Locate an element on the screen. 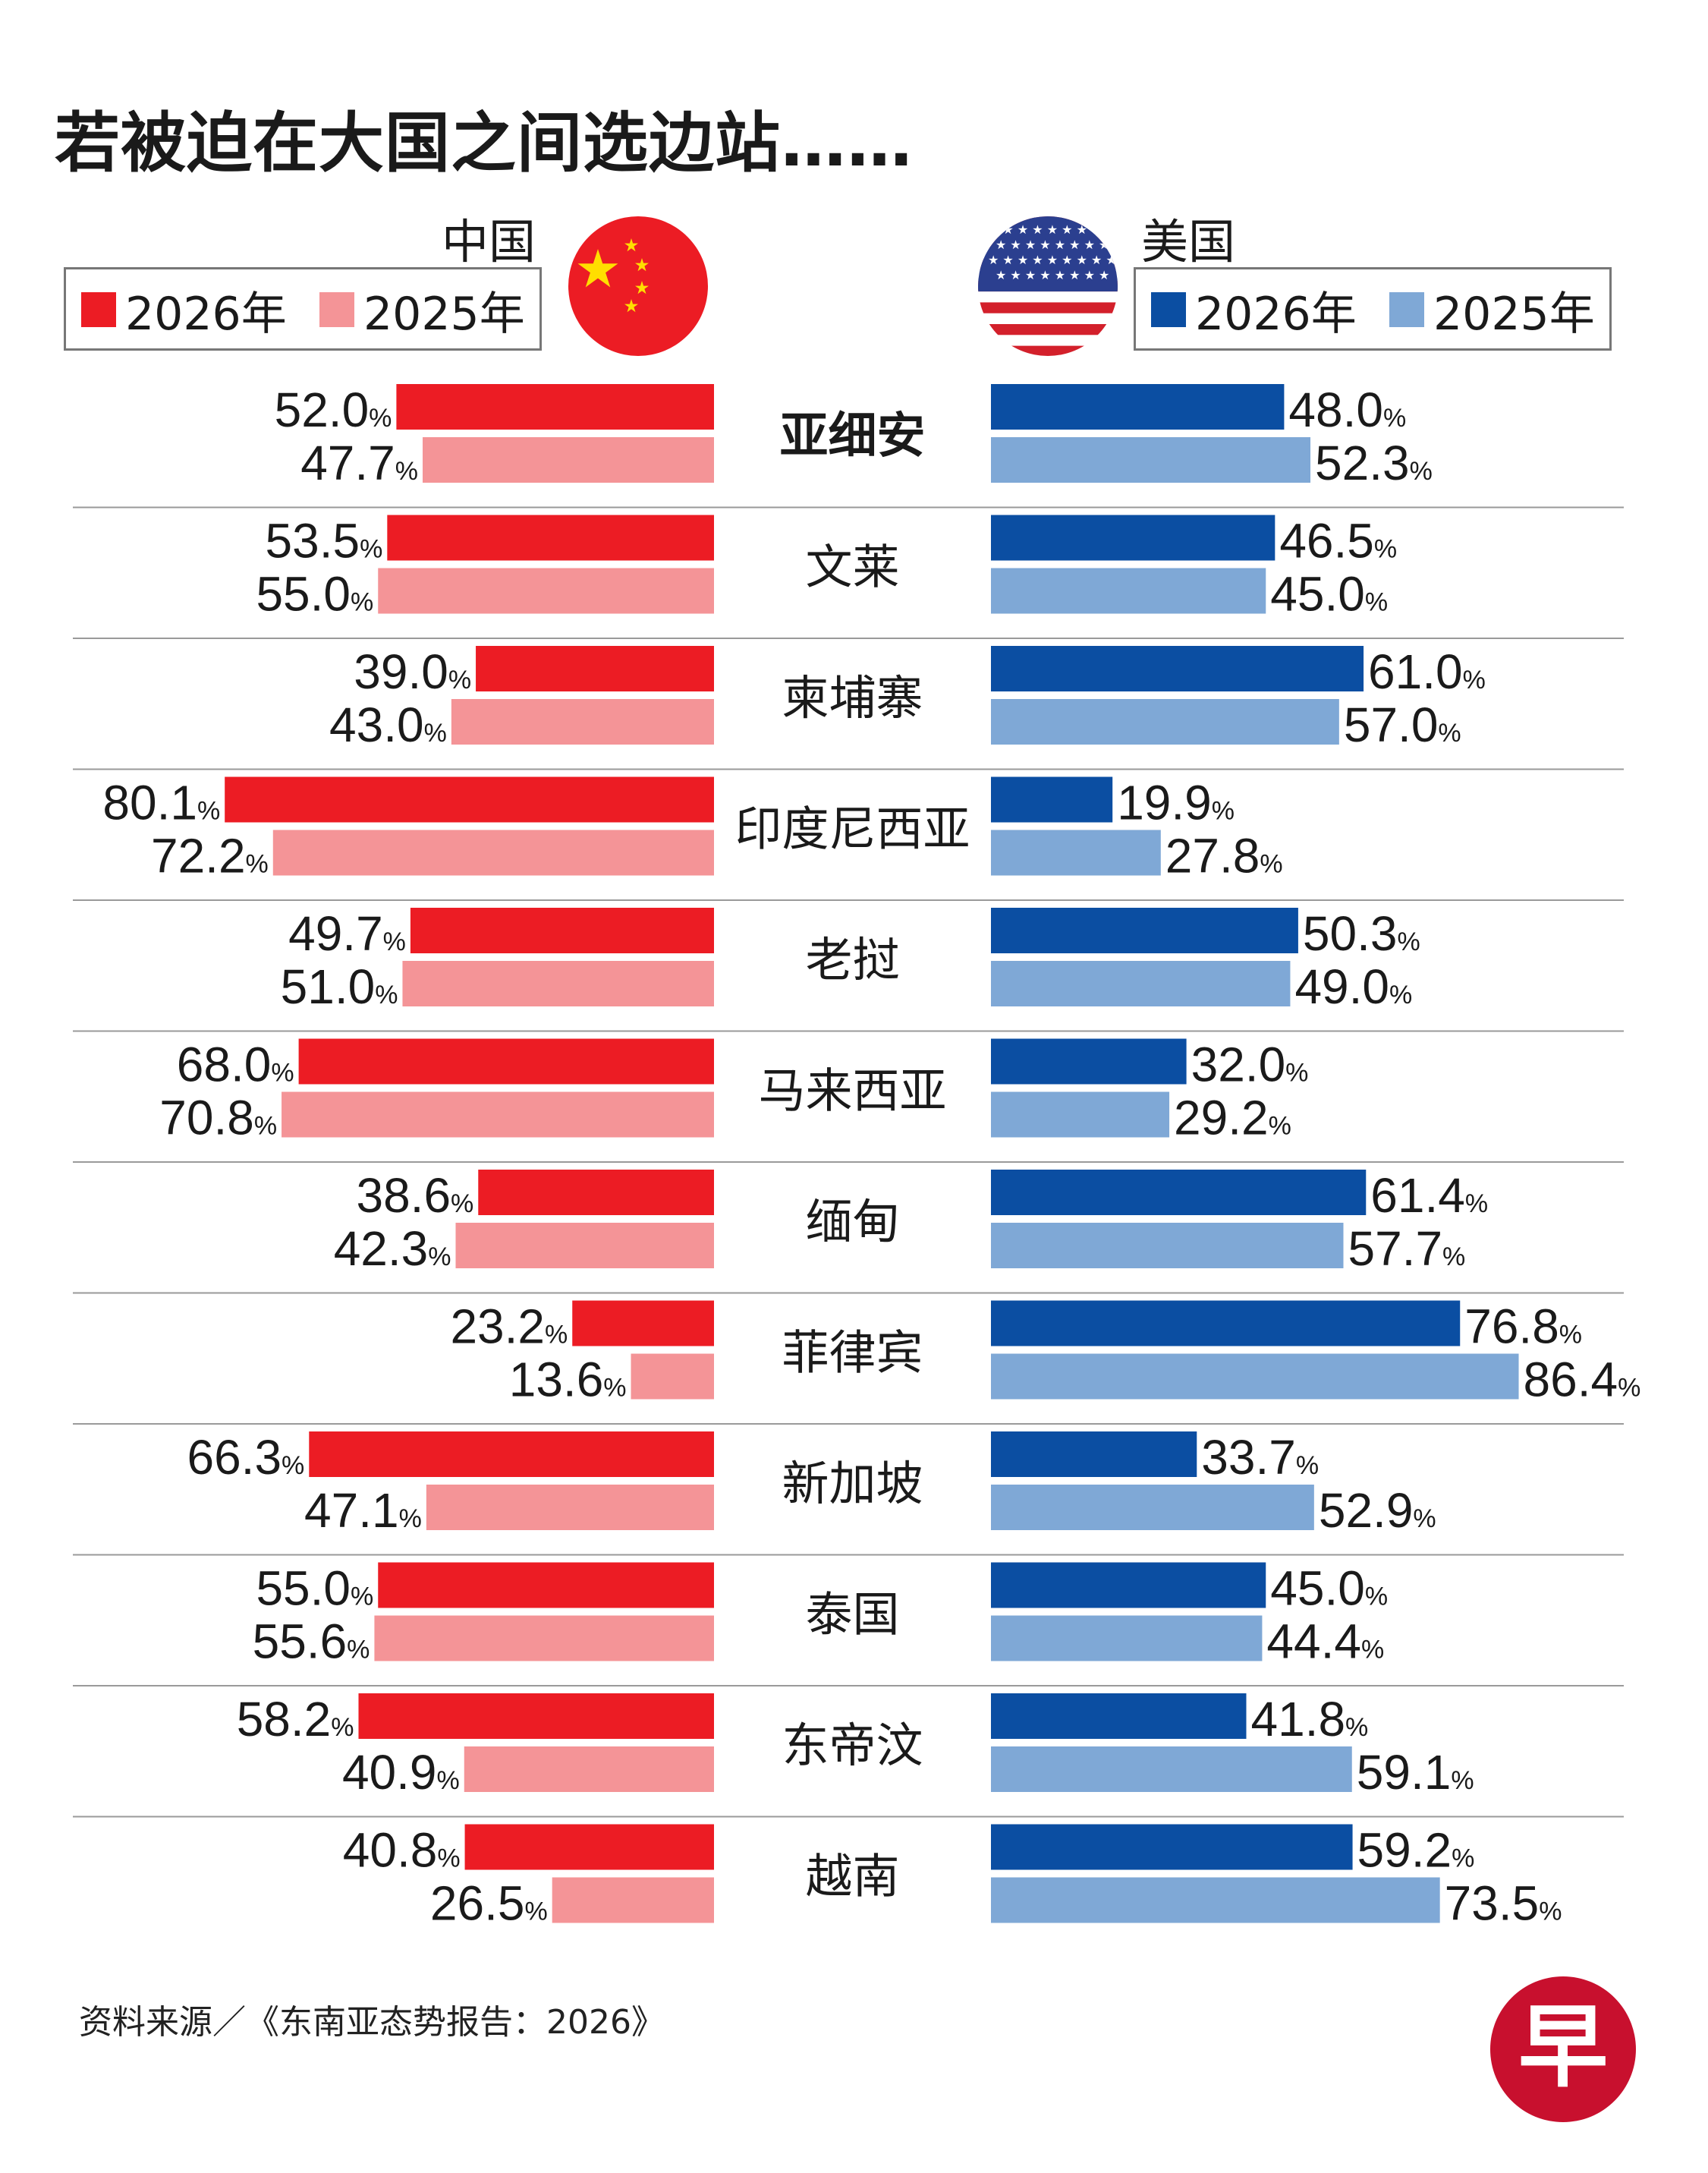  china-legend-2025: 2025年 is located at coordinates (422, 314).